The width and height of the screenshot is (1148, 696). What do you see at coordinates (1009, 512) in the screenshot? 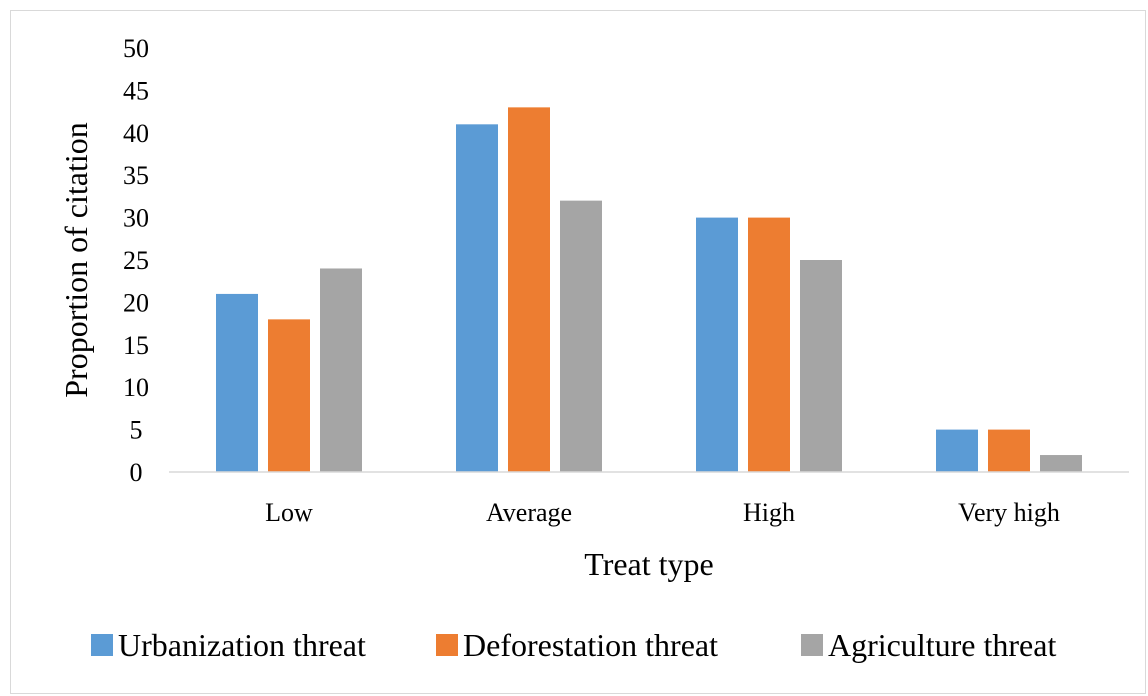
I see `x-tick-label: Very high` at bounding box center [1009, 512].